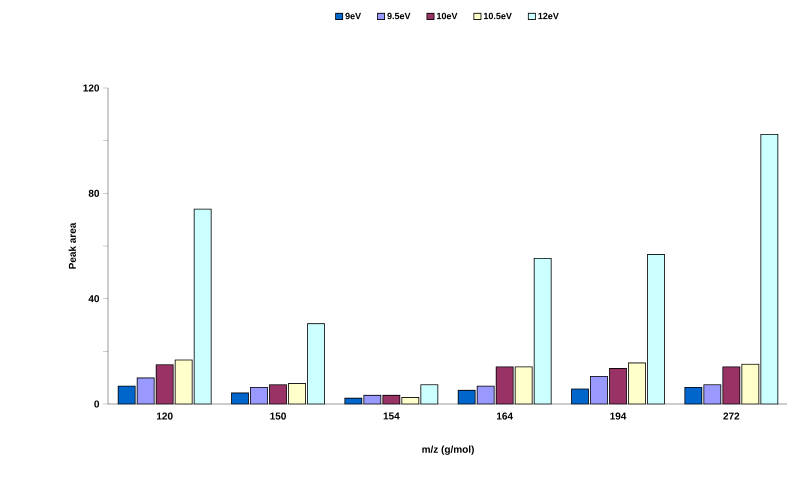 The image size is (787, 490). I want to click on x-axis-title: m/z (g/mol), so click(448, 450).